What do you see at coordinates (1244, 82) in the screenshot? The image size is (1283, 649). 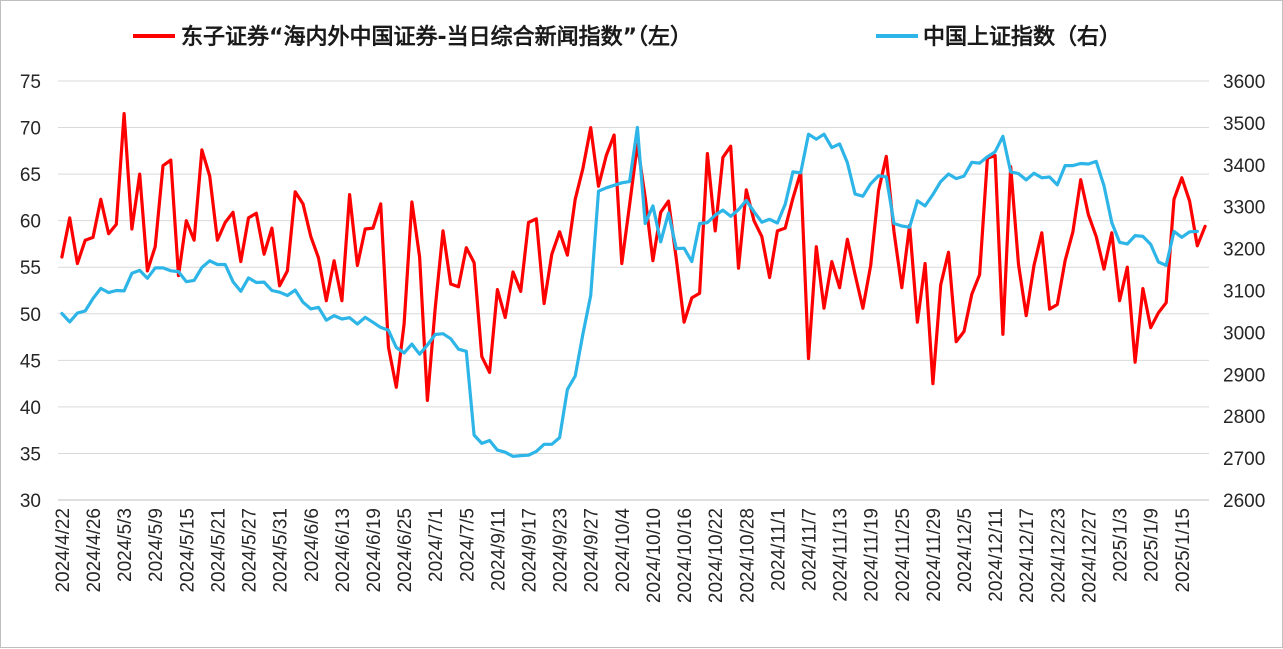 I see `y-right-tick-label: 3600` at bounding box center [1244, 82].